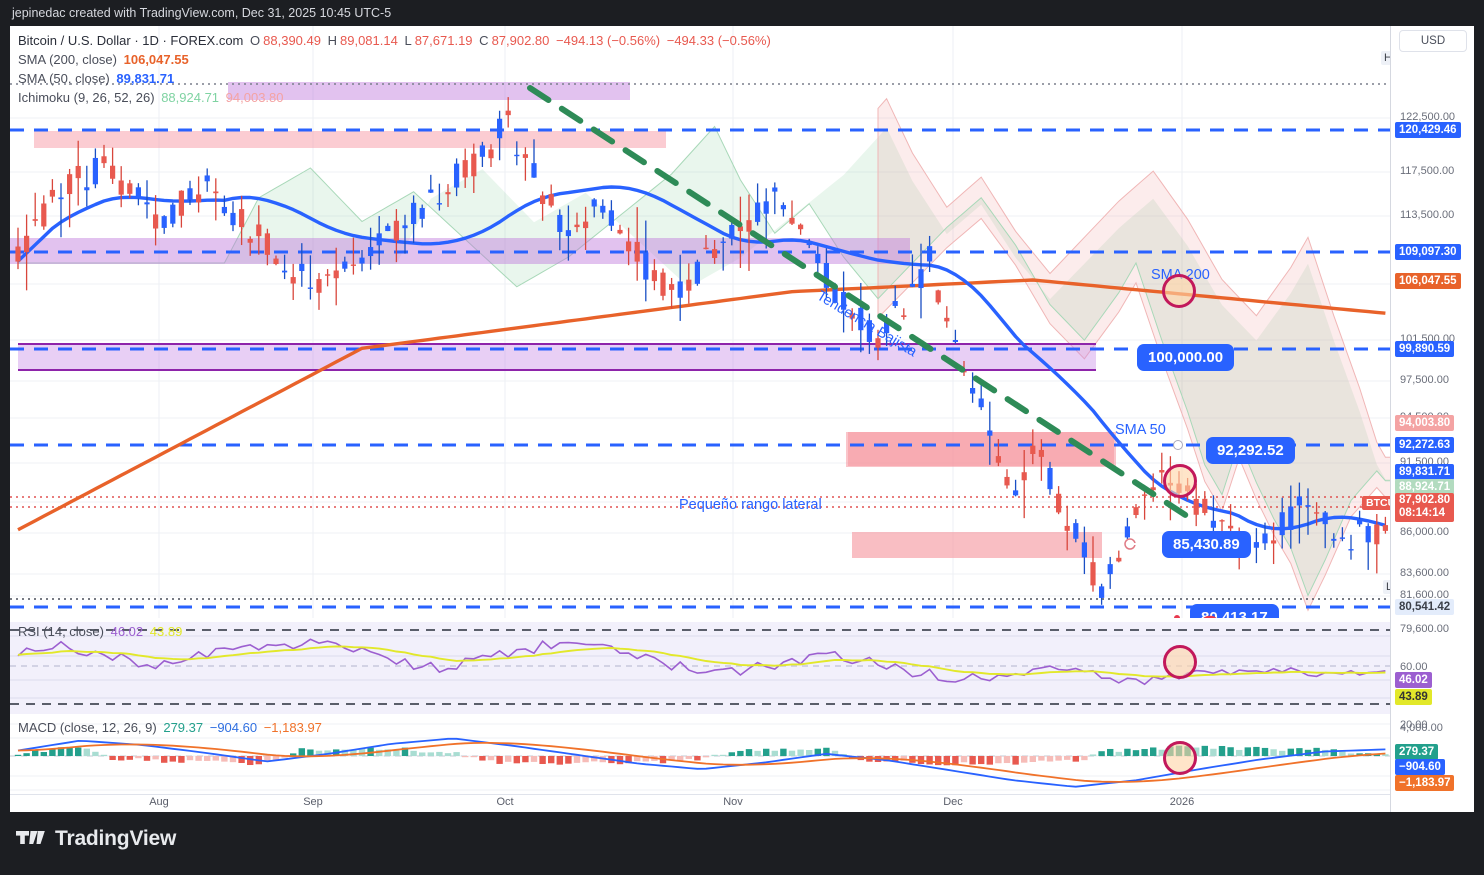 The width and height of the screenshot is (1484, 875). I want to click on time-axis-label: Oct, so click(505, 802).